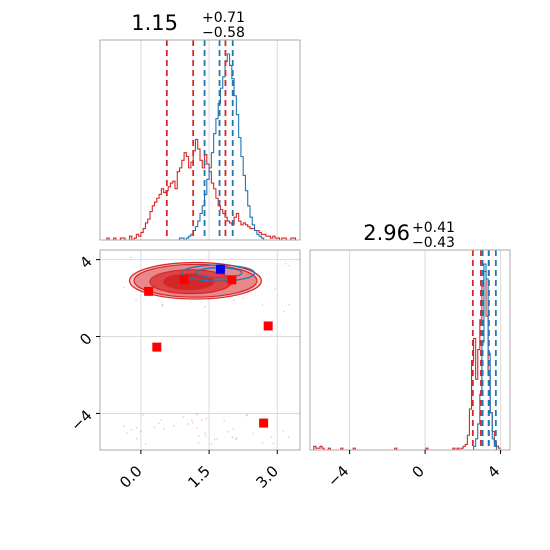 The height and width of the screenshot is (550, 550). What do you see at coordinates (131, 477) in the screenshot?
I see `x-tick-label: 0.0` at bounding box center [131, 477].